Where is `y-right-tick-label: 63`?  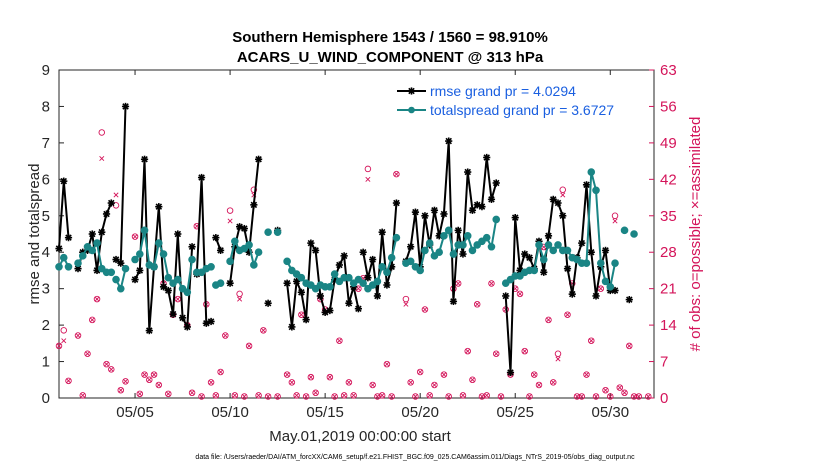
y-right-tick-label: 63 is located at coordinates (668, 70).